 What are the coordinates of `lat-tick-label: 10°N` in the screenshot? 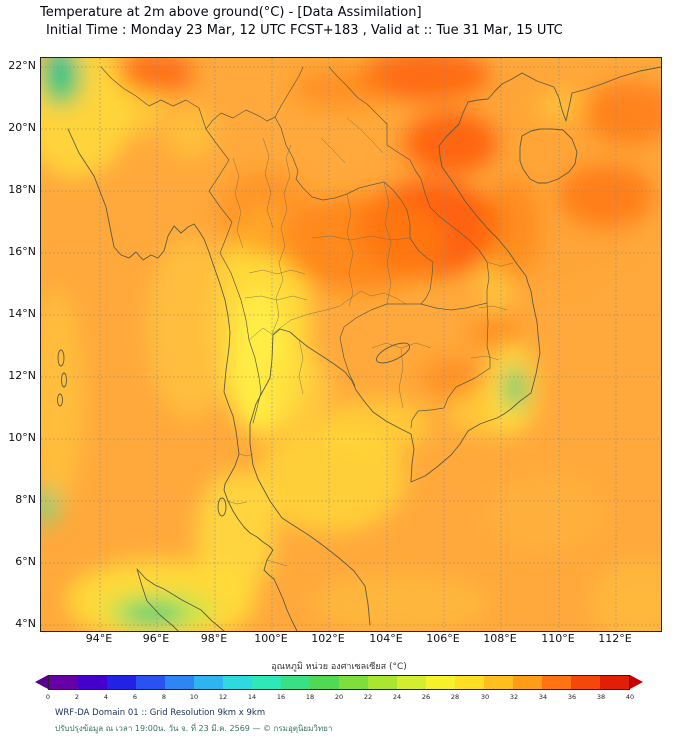 It's located at (22, 437).